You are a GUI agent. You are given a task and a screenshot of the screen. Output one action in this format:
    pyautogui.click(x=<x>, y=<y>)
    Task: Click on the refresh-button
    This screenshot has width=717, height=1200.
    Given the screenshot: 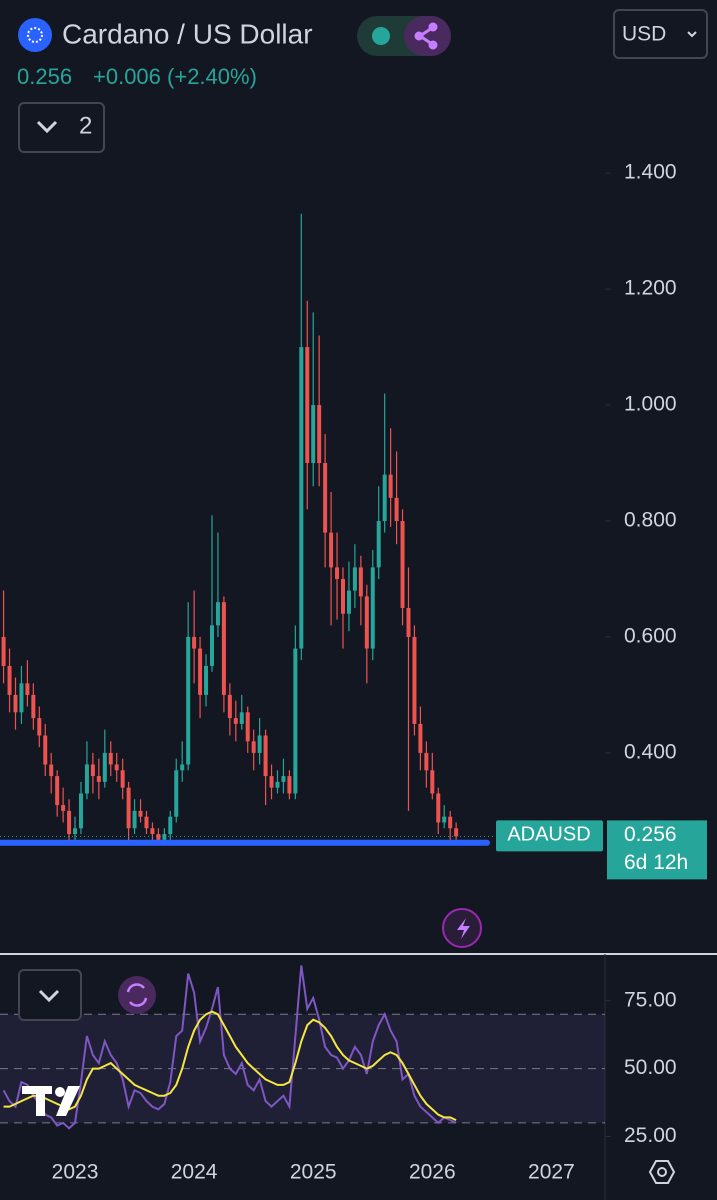 What is the action you would take?
    pyautogui.click(x=137, y=995)
    